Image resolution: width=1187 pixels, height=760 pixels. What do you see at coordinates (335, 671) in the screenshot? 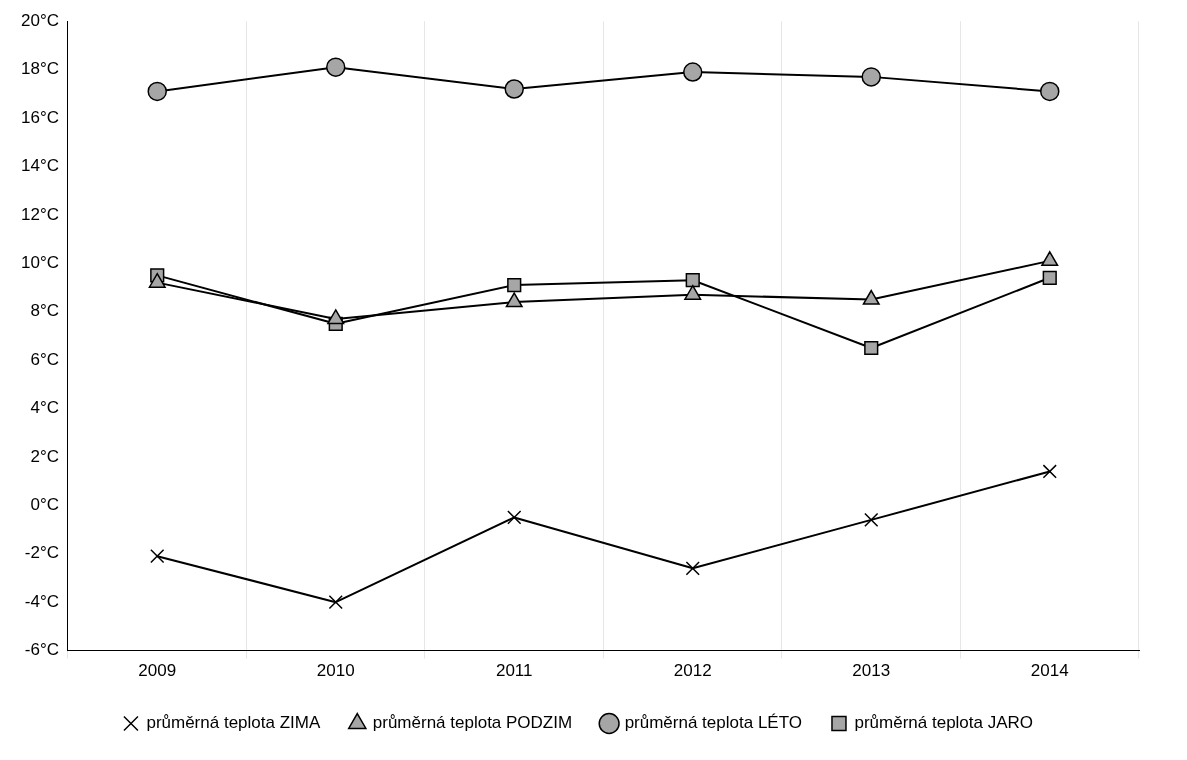
I see `x-tick-label: 2010` at bounding box center [335, 671].